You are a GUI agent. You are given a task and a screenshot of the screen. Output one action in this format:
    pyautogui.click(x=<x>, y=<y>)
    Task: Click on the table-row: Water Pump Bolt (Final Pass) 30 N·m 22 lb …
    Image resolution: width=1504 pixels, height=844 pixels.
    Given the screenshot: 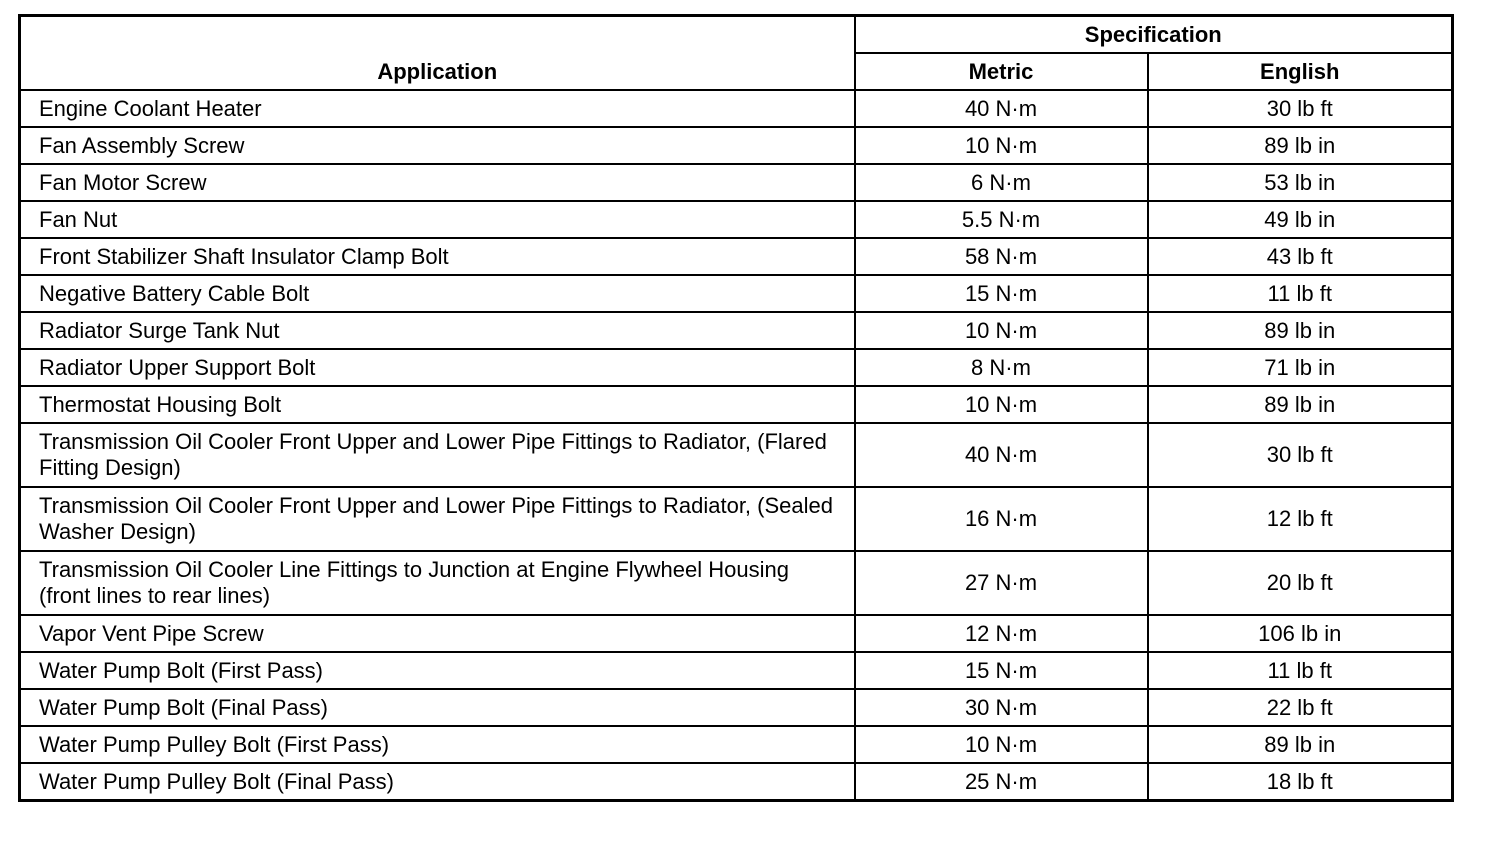 What is the action you would take?
    pyautogui.click(x=736, y=707)
    